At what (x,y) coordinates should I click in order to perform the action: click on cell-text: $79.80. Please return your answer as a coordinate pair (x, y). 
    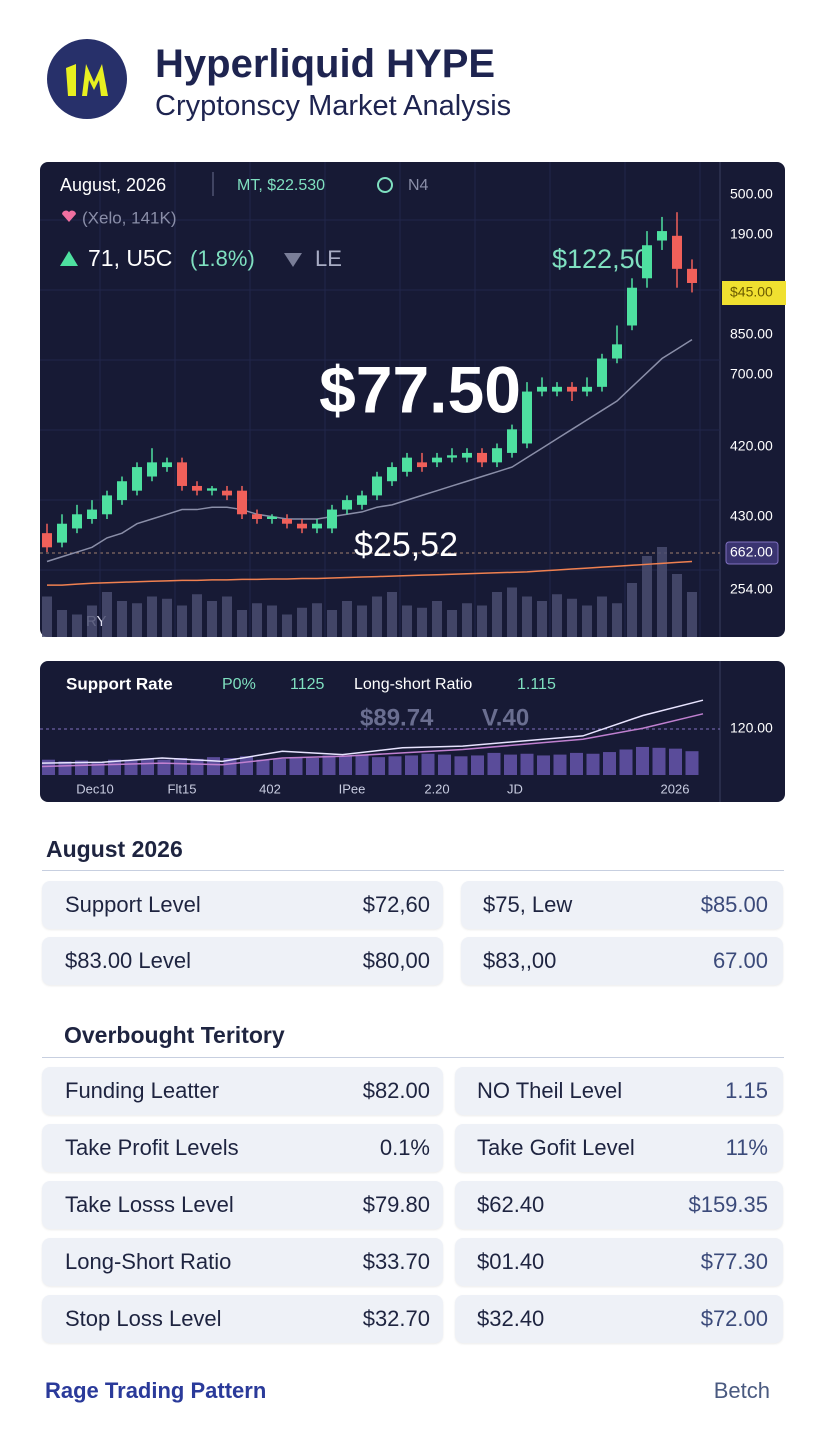
    Looking at the image, I should click on (396, 1204).